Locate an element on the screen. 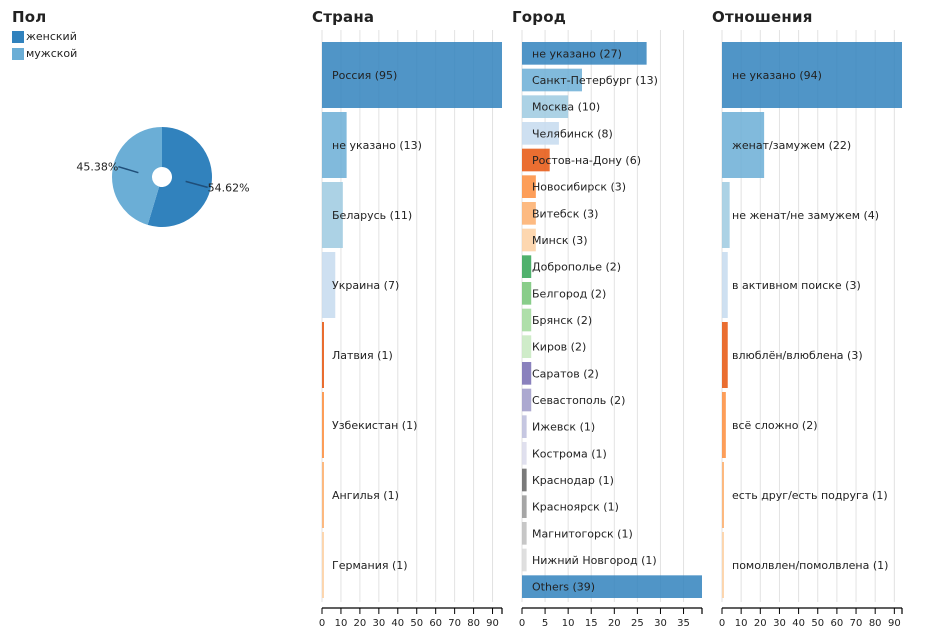  bar-group: Кострома (1) is located at coordinates (564, 453).